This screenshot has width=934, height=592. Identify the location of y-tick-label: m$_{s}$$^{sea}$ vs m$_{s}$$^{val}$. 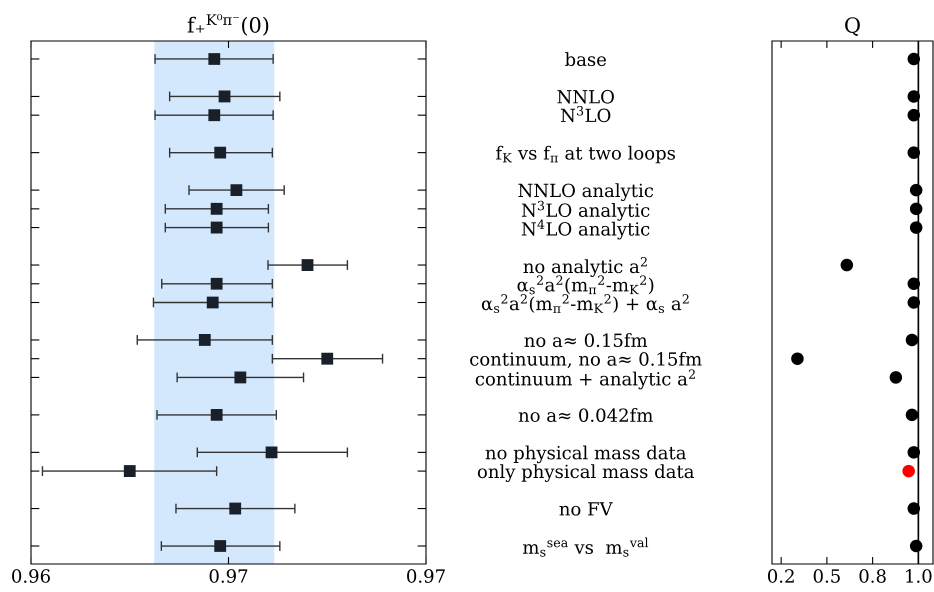
(585, 547).